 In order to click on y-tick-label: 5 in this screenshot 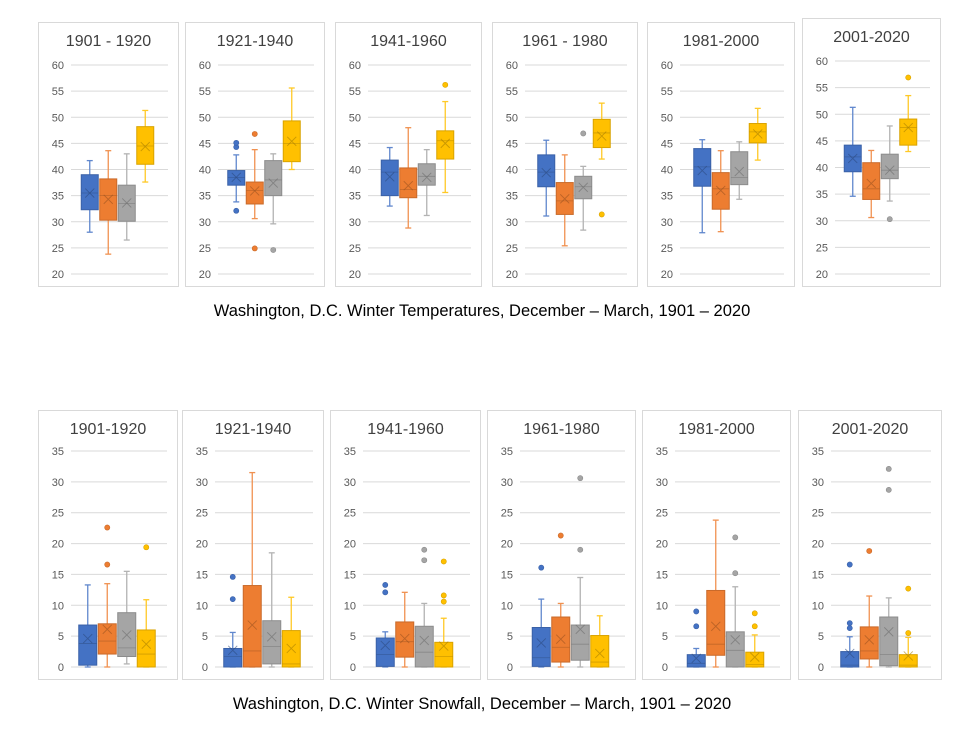, I will do `click(510, 637)`.